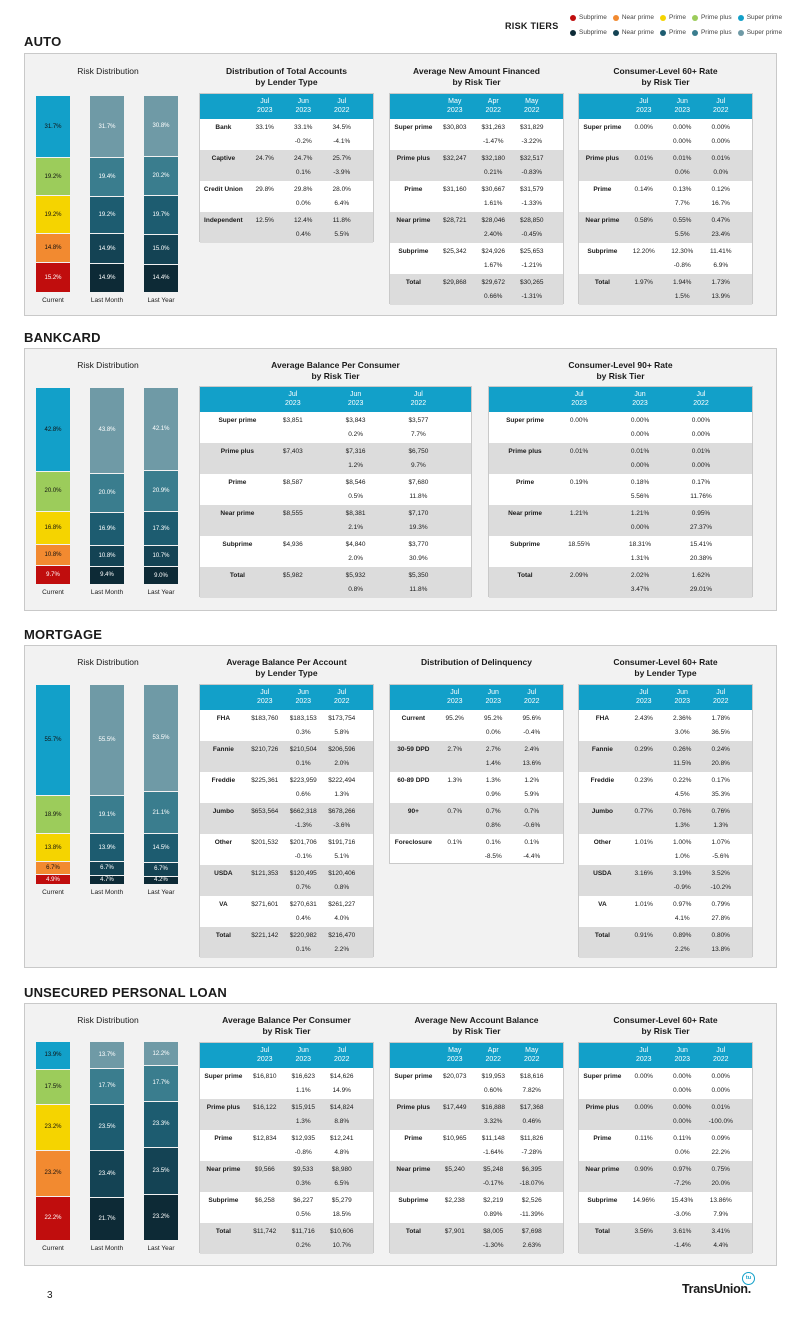 This screenshot has height=1317, width=800. What do you see at coordinates (107, 1248) in the screenshot?
I see `risk-stack-label: Last Month` at bounding box center [107, 1248].